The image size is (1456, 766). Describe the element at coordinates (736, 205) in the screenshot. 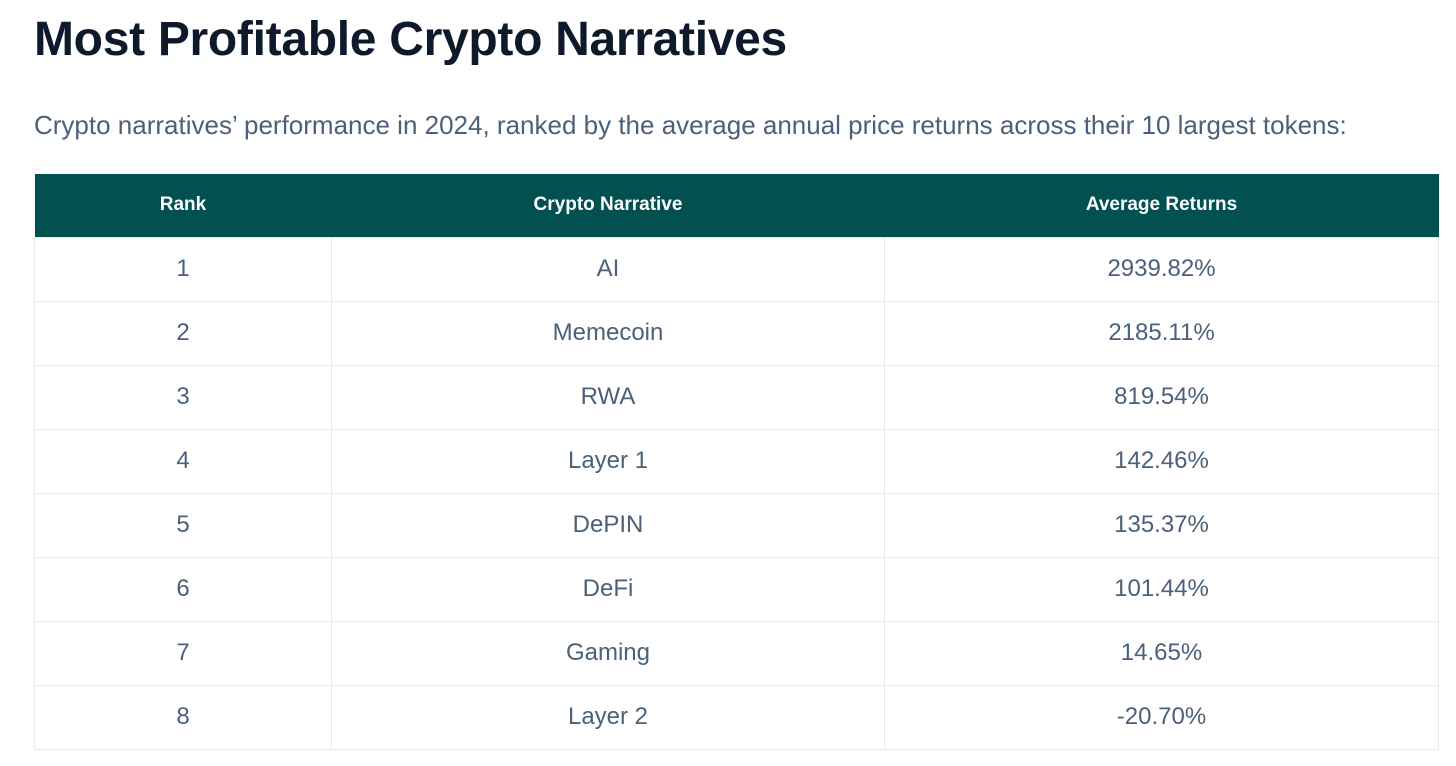

I see `table-header-row: Rank Crypto Narrative Average Returns` at that location.